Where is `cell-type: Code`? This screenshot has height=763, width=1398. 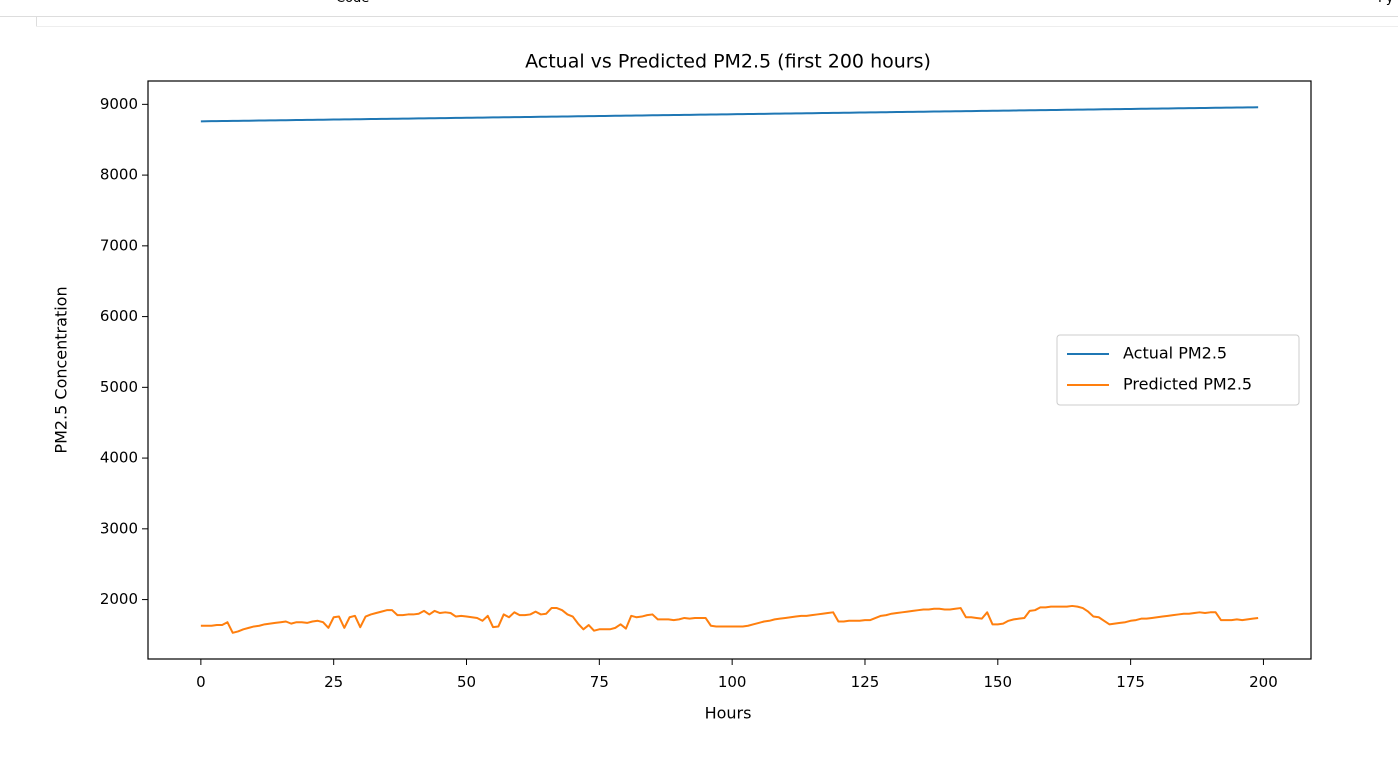 cell-type: Code is located at coordinates (352, 3).